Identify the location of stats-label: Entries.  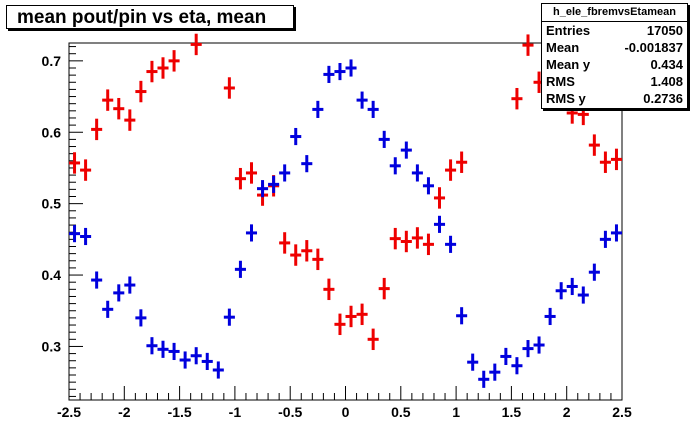
(568, 30).